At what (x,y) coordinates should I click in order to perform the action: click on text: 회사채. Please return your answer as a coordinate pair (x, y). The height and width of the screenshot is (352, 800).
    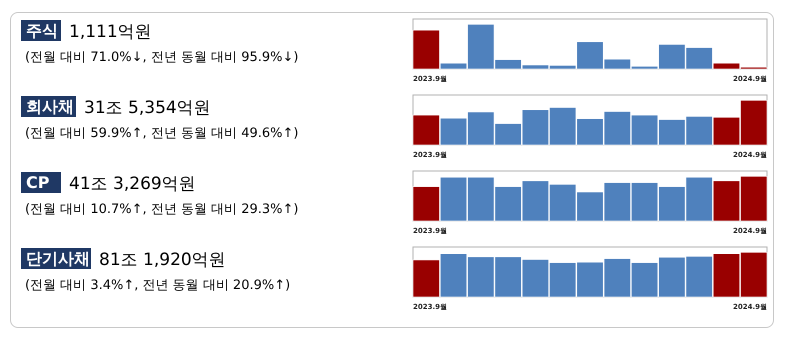
    Looking at the image, I should click on (50, 106).